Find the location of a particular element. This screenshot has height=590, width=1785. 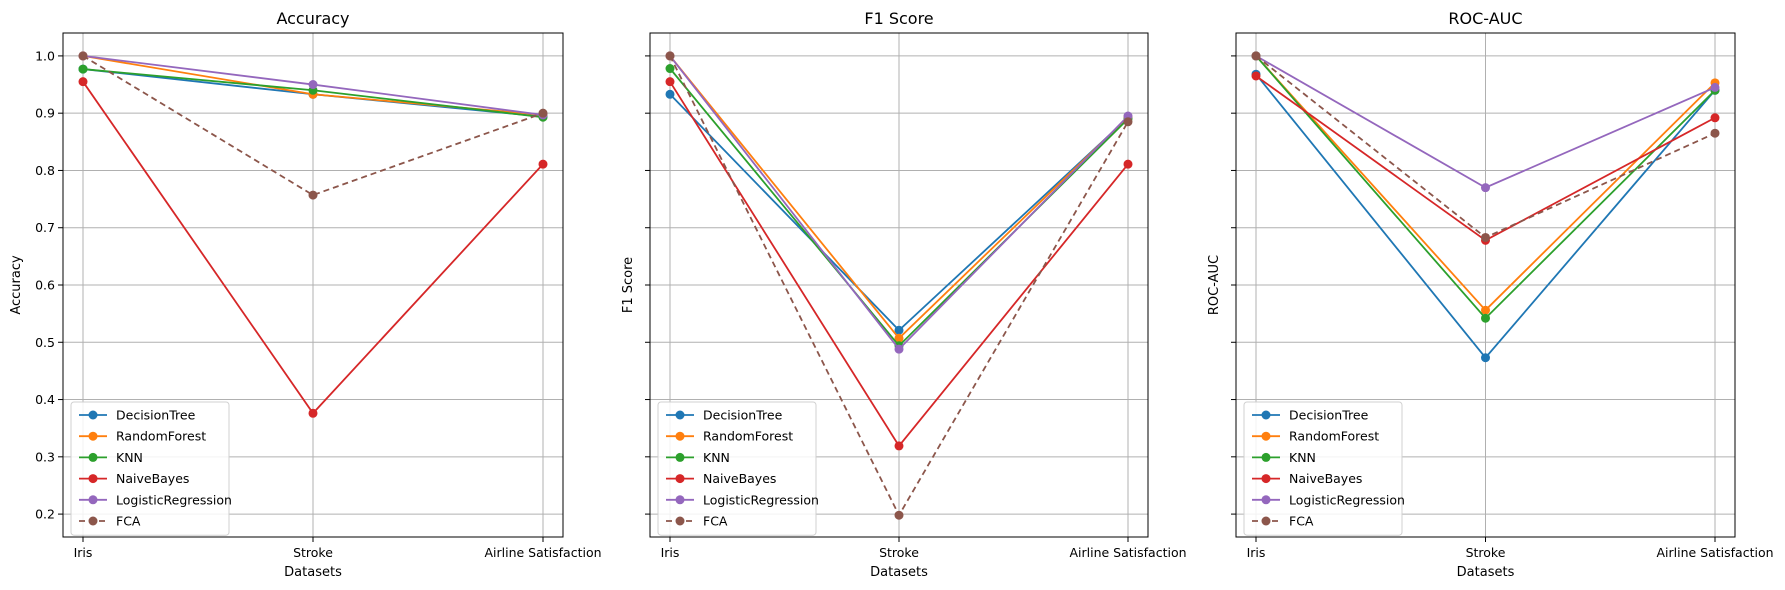

y-axis-label: F1 Score is located at coordinates (628, 285).